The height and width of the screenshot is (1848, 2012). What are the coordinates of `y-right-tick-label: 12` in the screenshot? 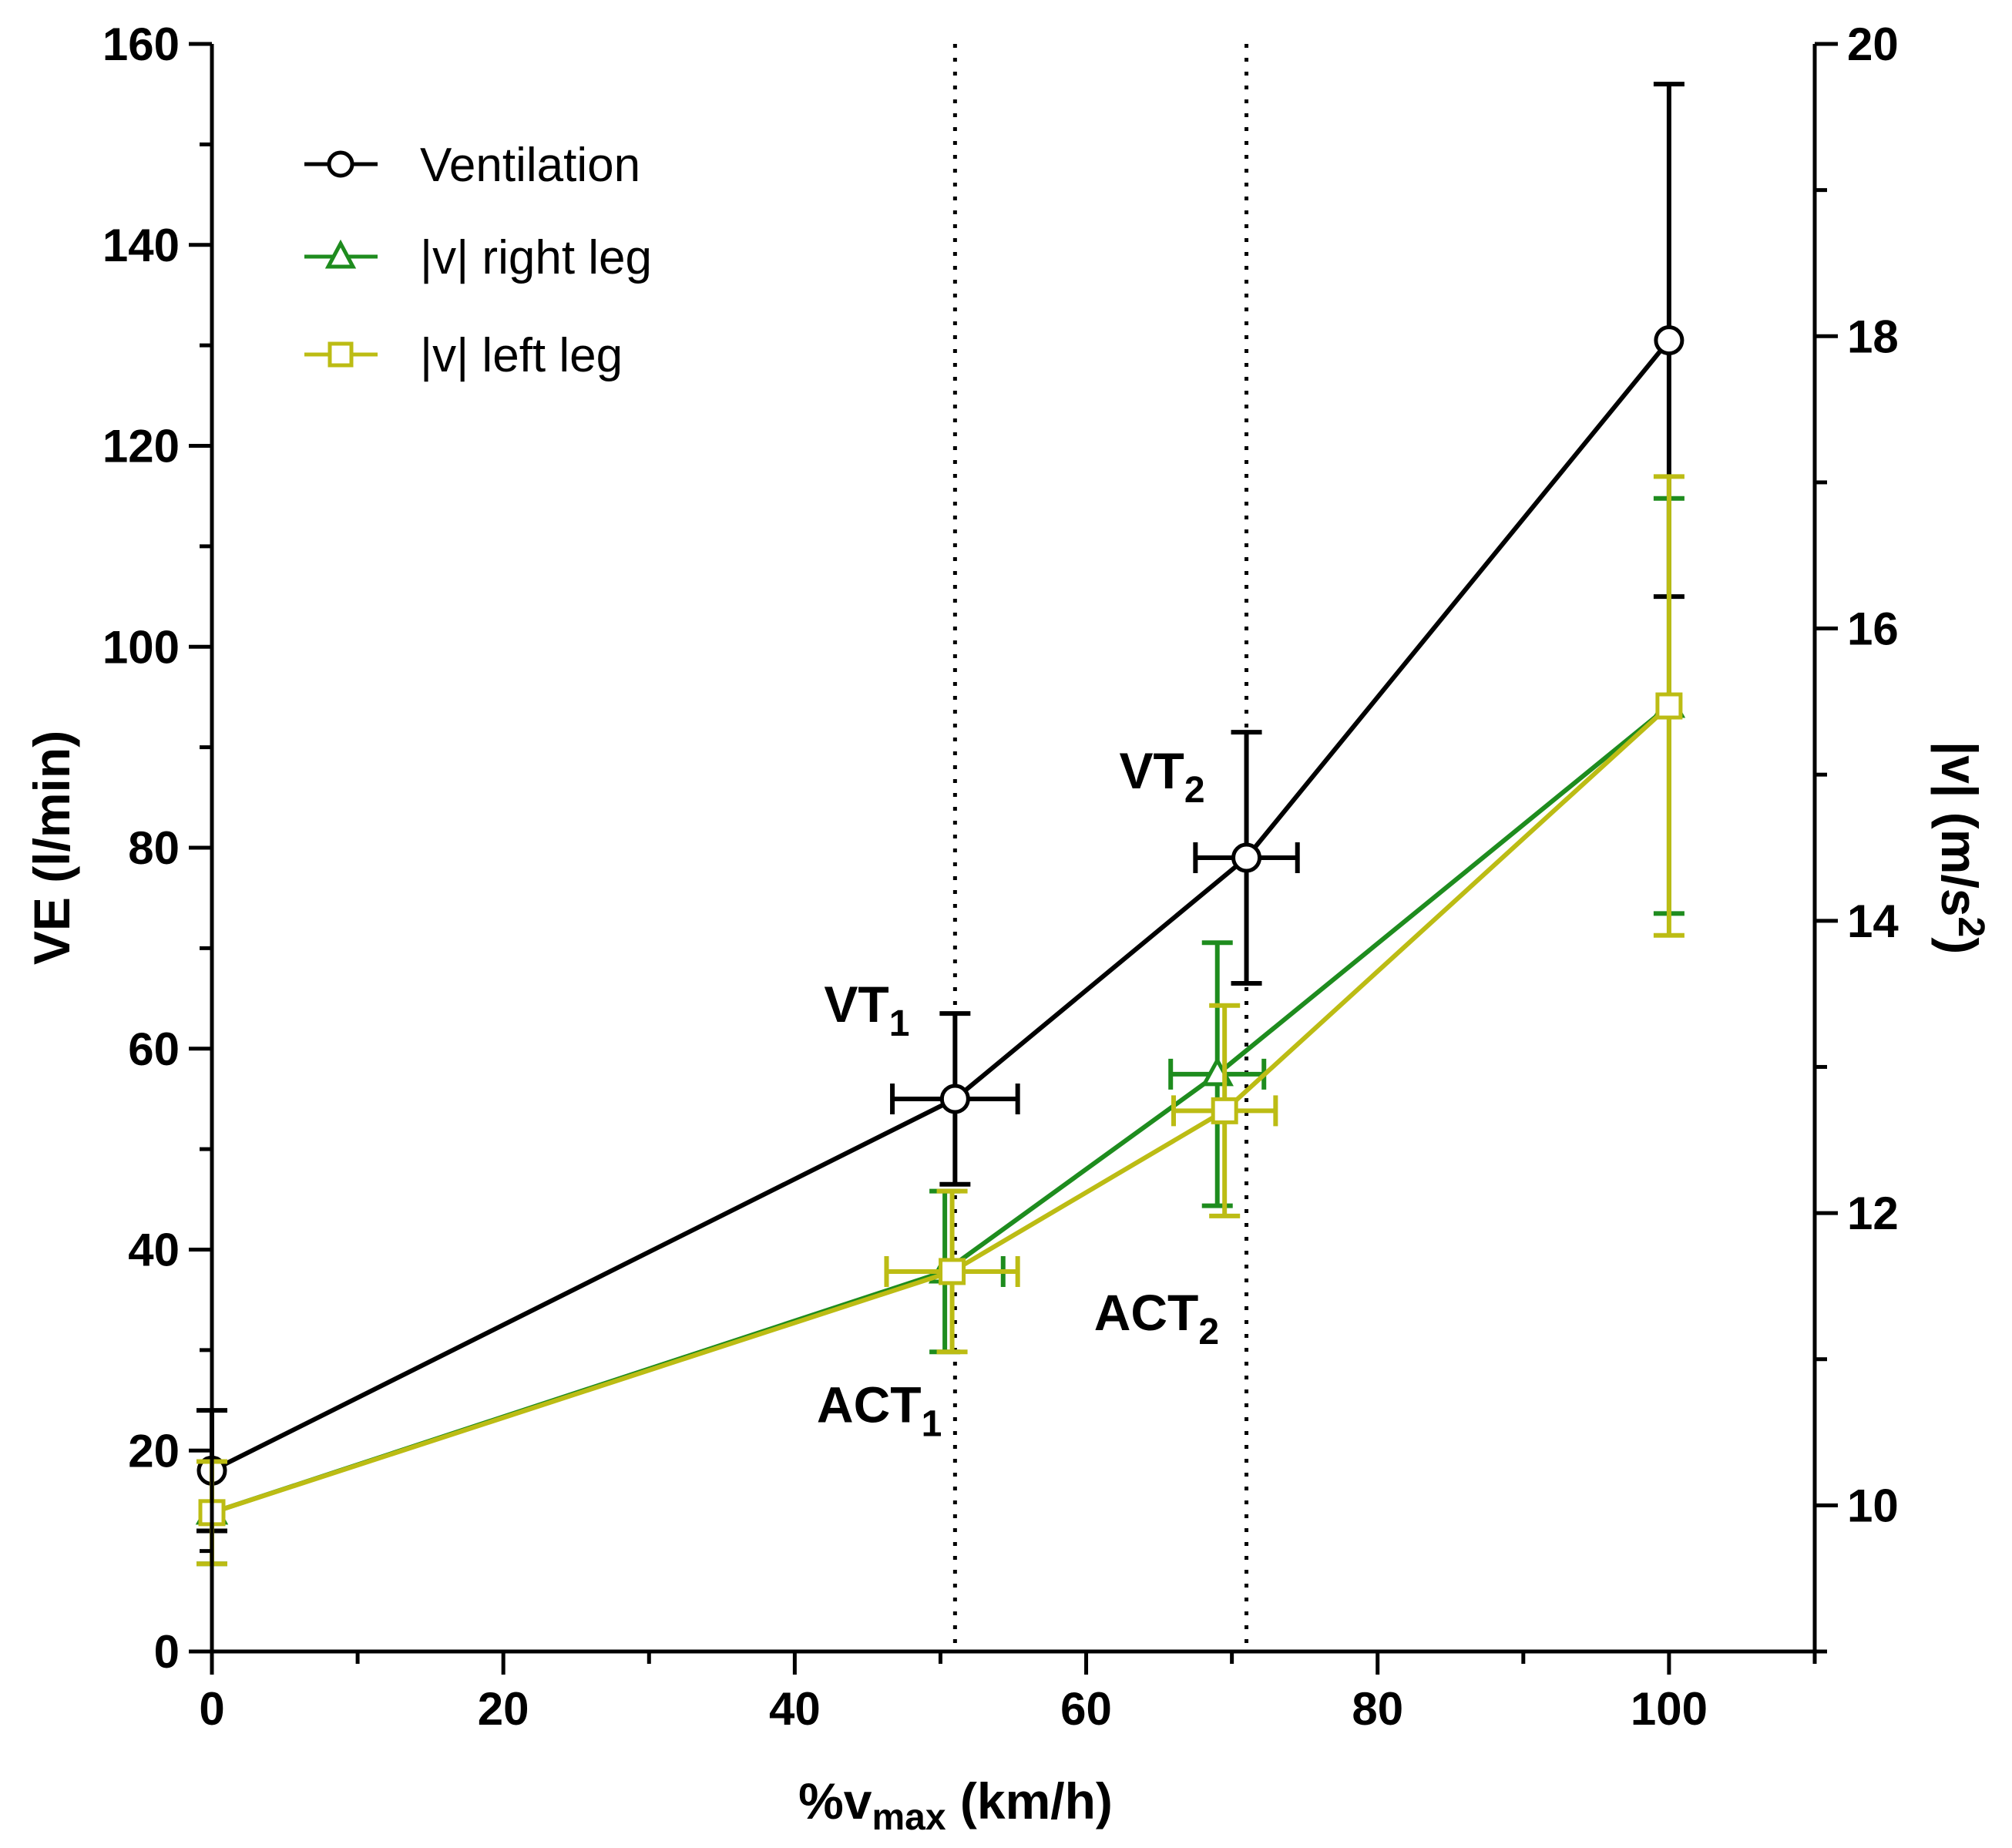 It's located at (1873, 1214).